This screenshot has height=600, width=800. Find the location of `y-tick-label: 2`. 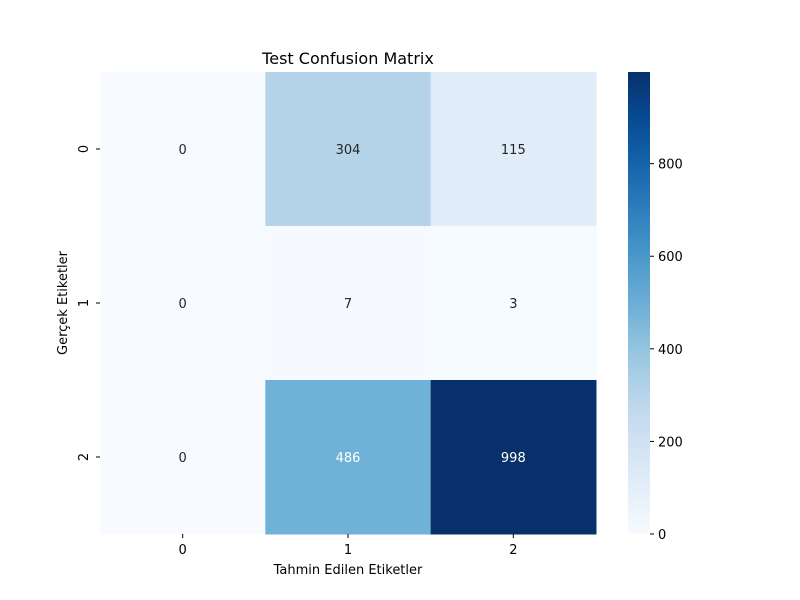

y-tick-label: 2 is located at coordinates (84, 457).